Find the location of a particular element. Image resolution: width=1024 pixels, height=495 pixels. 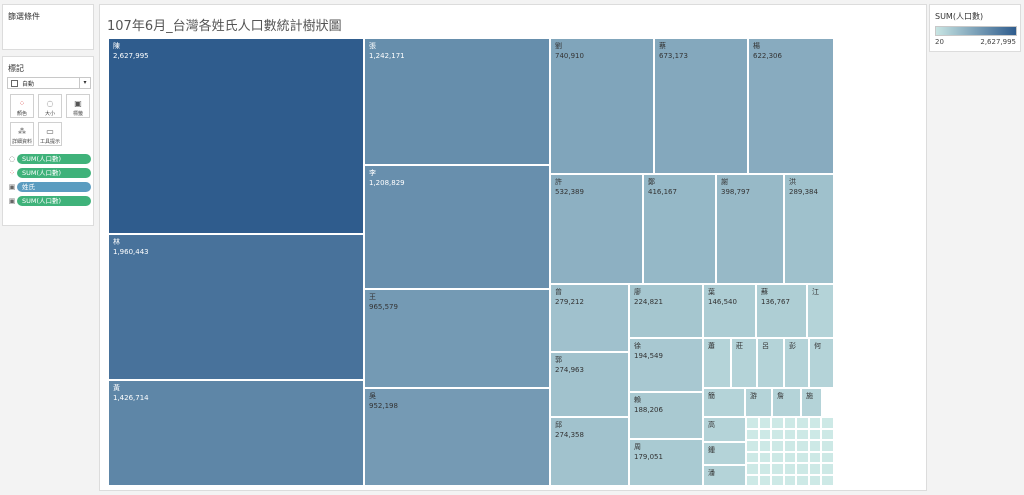

chevron-down-icon: ▾ is located at coordinates (84, 83).